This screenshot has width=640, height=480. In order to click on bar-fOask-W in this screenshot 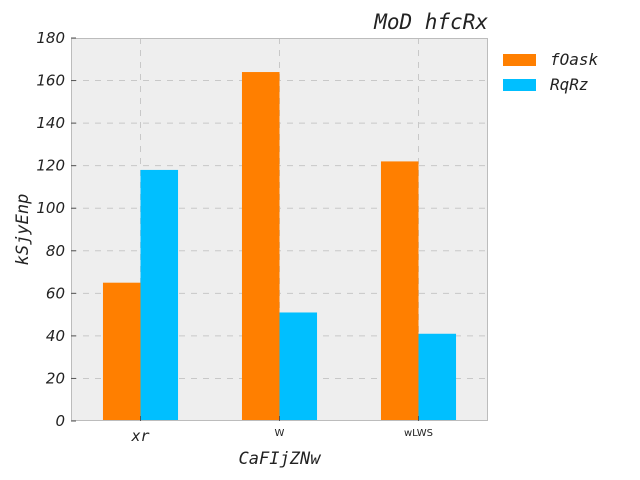, I will do `click(260, 247)`.